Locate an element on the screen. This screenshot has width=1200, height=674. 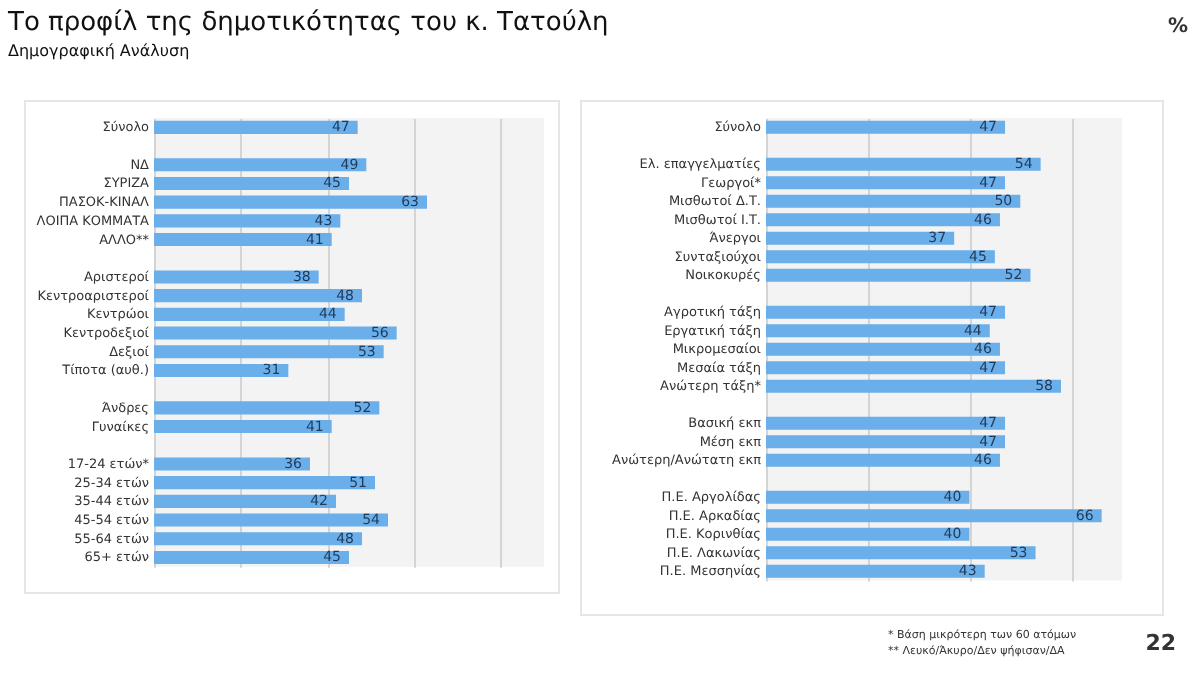
chart-title: Το προφίλ της δημοτικότητας του κ. Τατούλη is located at coordinates (308, 23).